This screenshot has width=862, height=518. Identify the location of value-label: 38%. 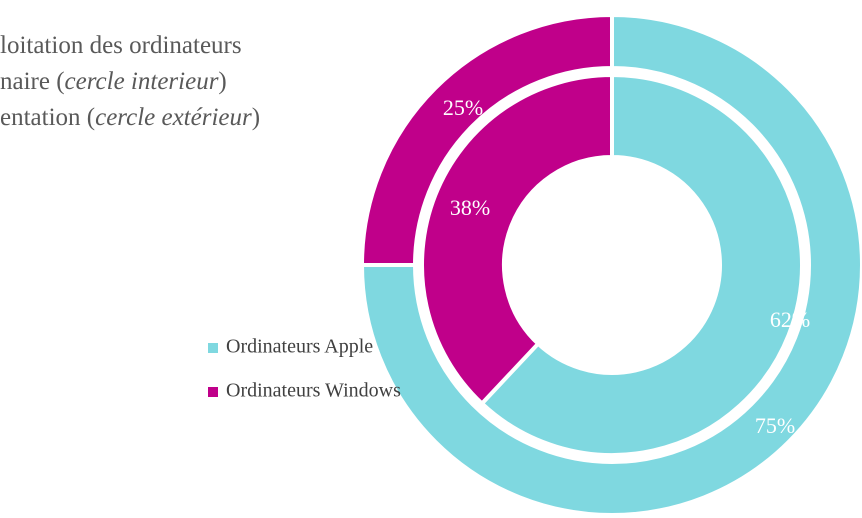
(470, 207).